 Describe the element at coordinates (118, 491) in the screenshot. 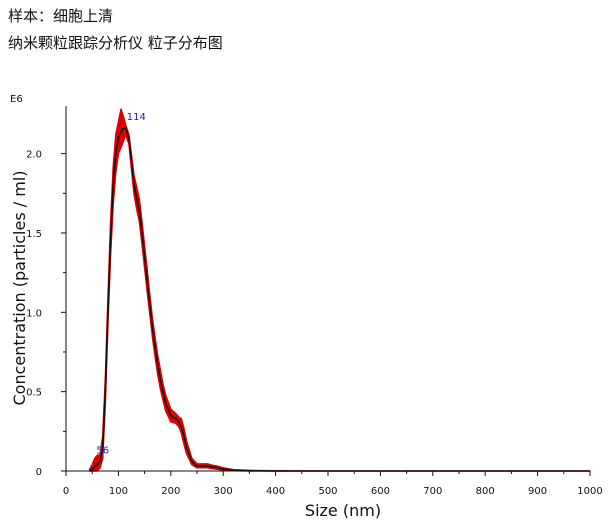

I see `x-tick-label: 100` at that location.